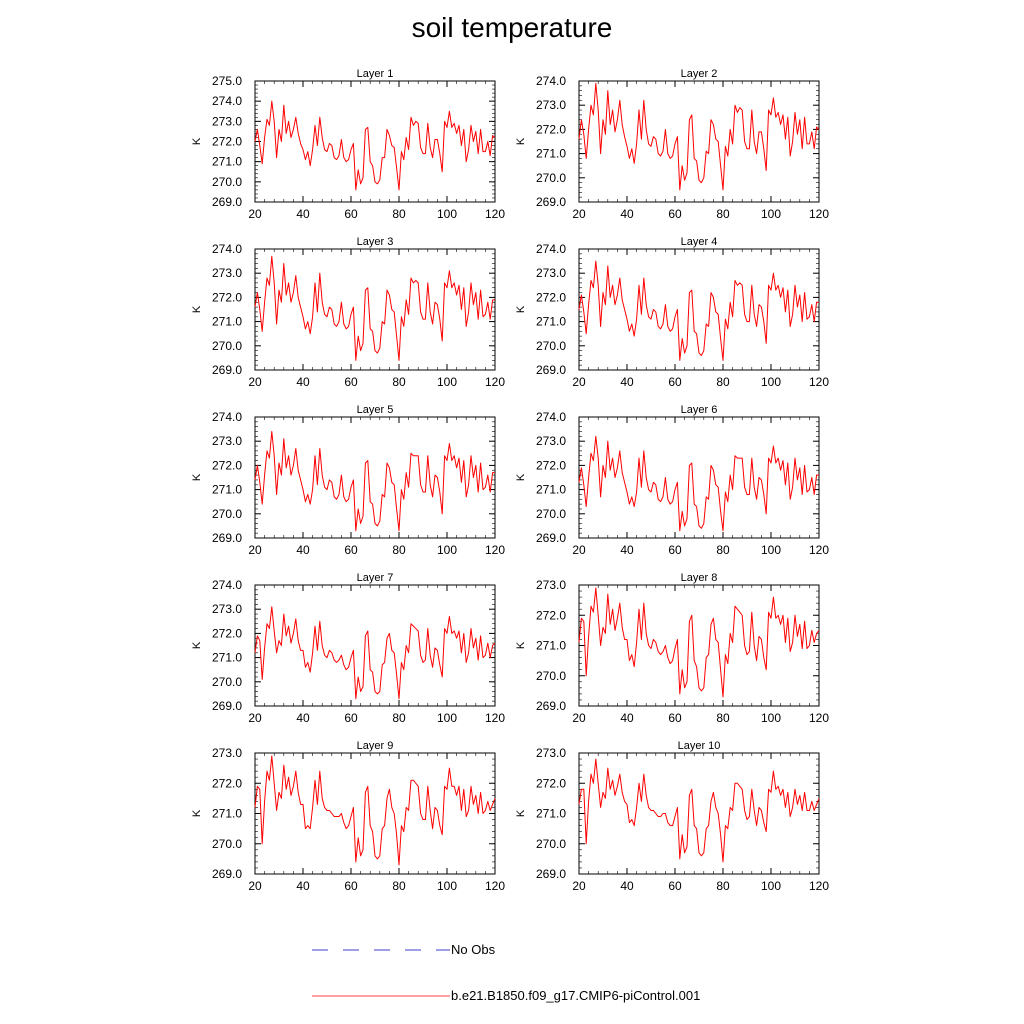 Image resolution: width=1024 pixels, height=1024 pixels. I want to click on legend-model: b.e21.B1850.f09_g17.CMIP6-piControl.001, so click(522, 996).